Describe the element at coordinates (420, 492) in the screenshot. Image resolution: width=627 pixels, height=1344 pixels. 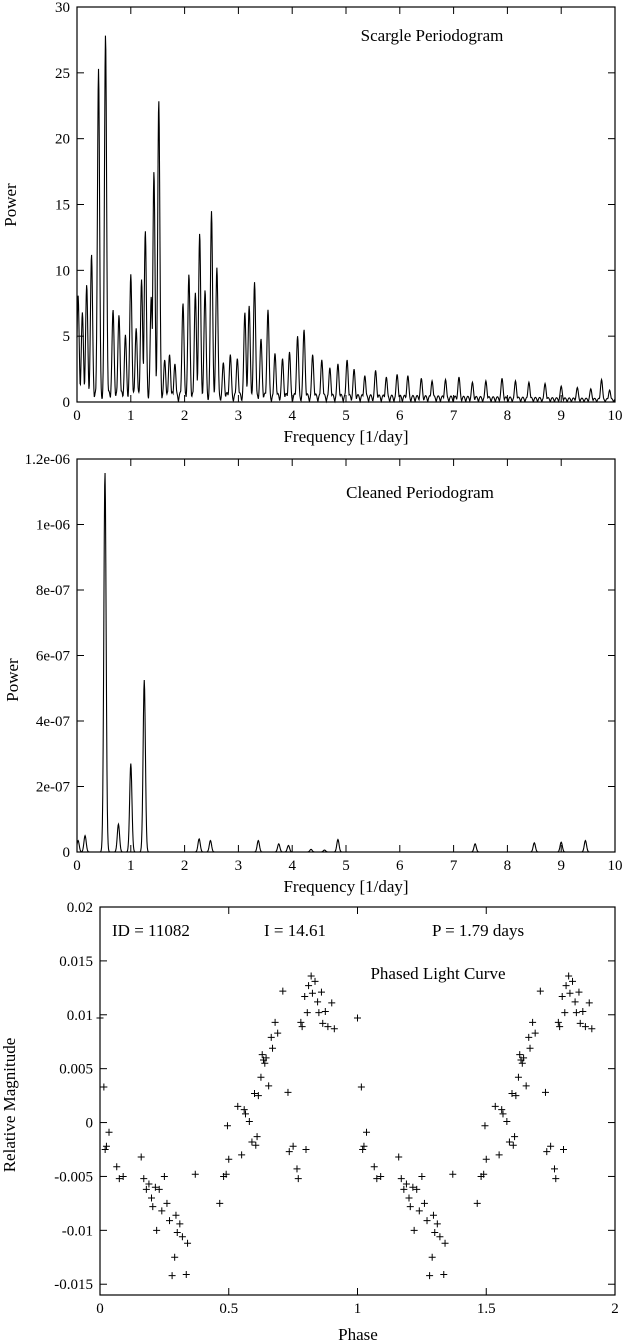
I see `chart-title: Cleaned Periodogram` at that location.